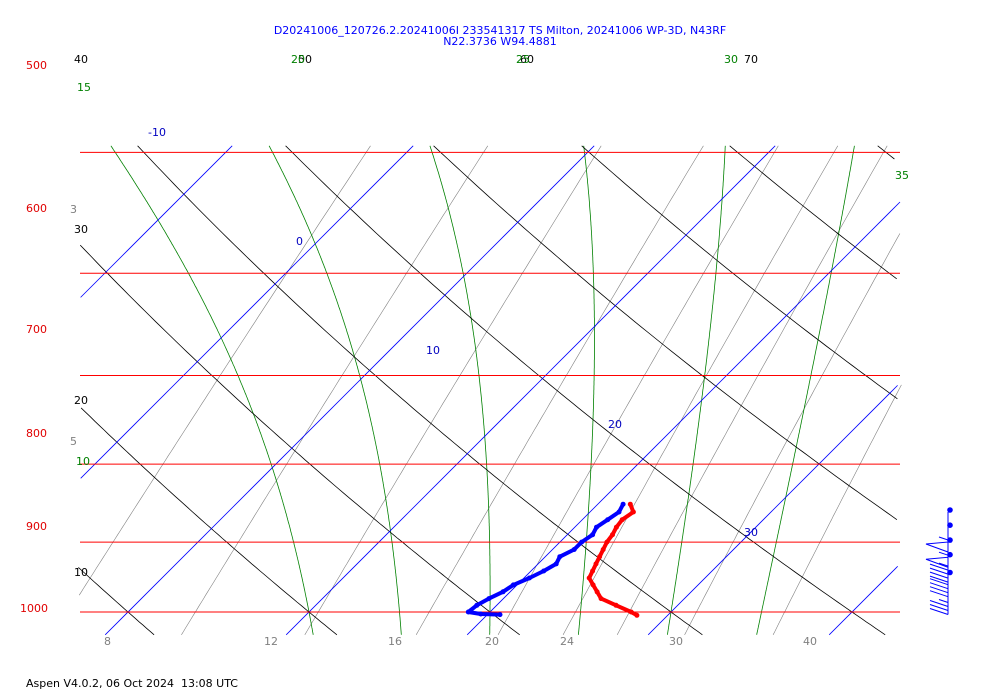 Image resolution: width=1000 pixels, height=700 pixels. I want to click on pressure-label-500: 500, so click(36, 65).